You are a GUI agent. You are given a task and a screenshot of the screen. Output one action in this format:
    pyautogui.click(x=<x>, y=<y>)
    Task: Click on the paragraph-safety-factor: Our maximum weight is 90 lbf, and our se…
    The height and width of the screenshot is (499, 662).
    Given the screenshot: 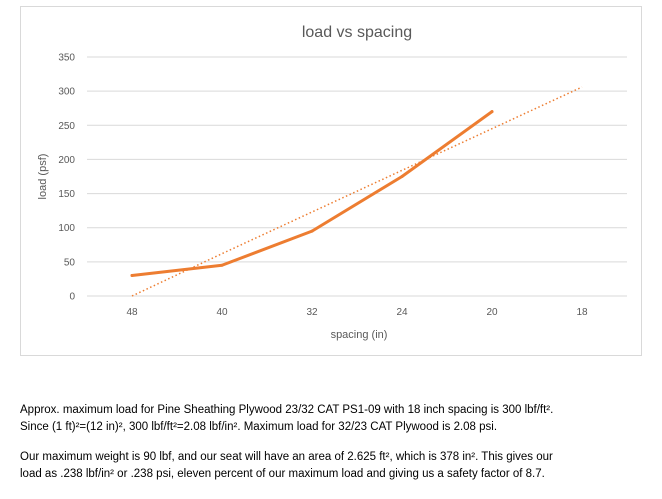 What is the action you would take?
    pyautogui.click(x=335, y=466)
    